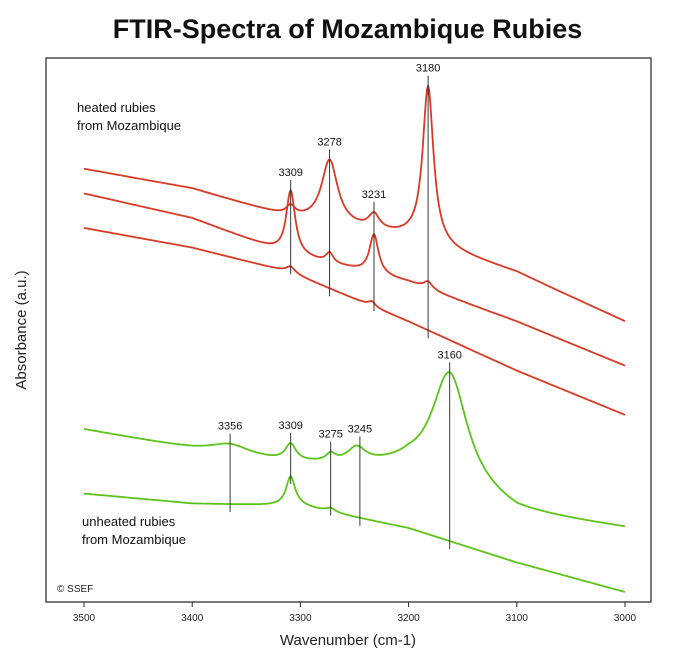  I want to click on x-tick-label-3000: 3000, so click(625, 618).